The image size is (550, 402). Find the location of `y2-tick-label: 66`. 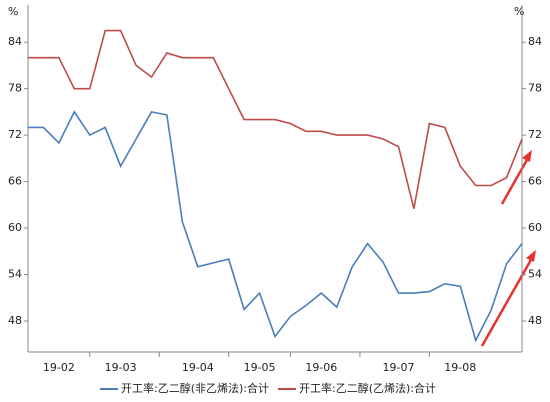

y2-tick-label: 66 is located at coordinates (535, 181).